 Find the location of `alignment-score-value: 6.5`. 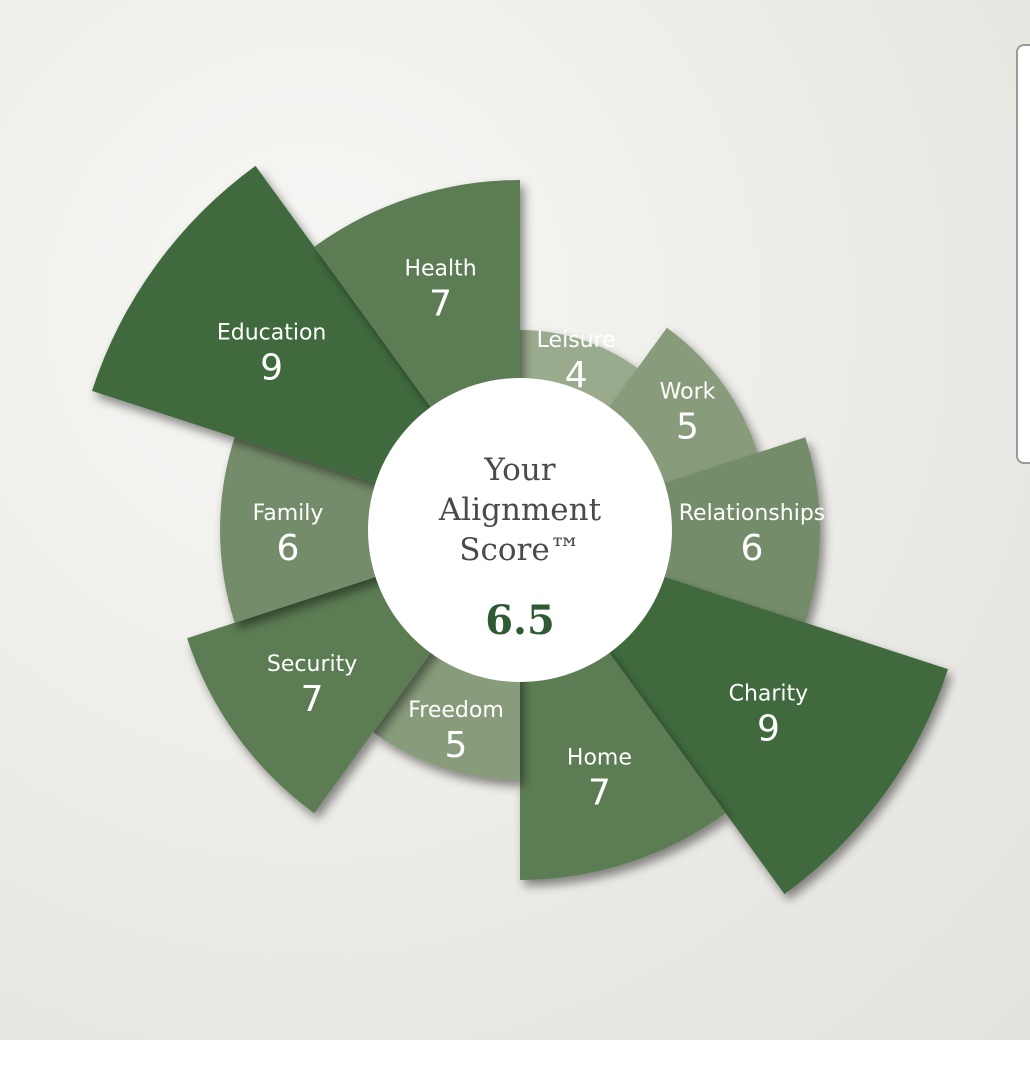

alignment-score-value: 6.5 is located at coordinates (520, 620).